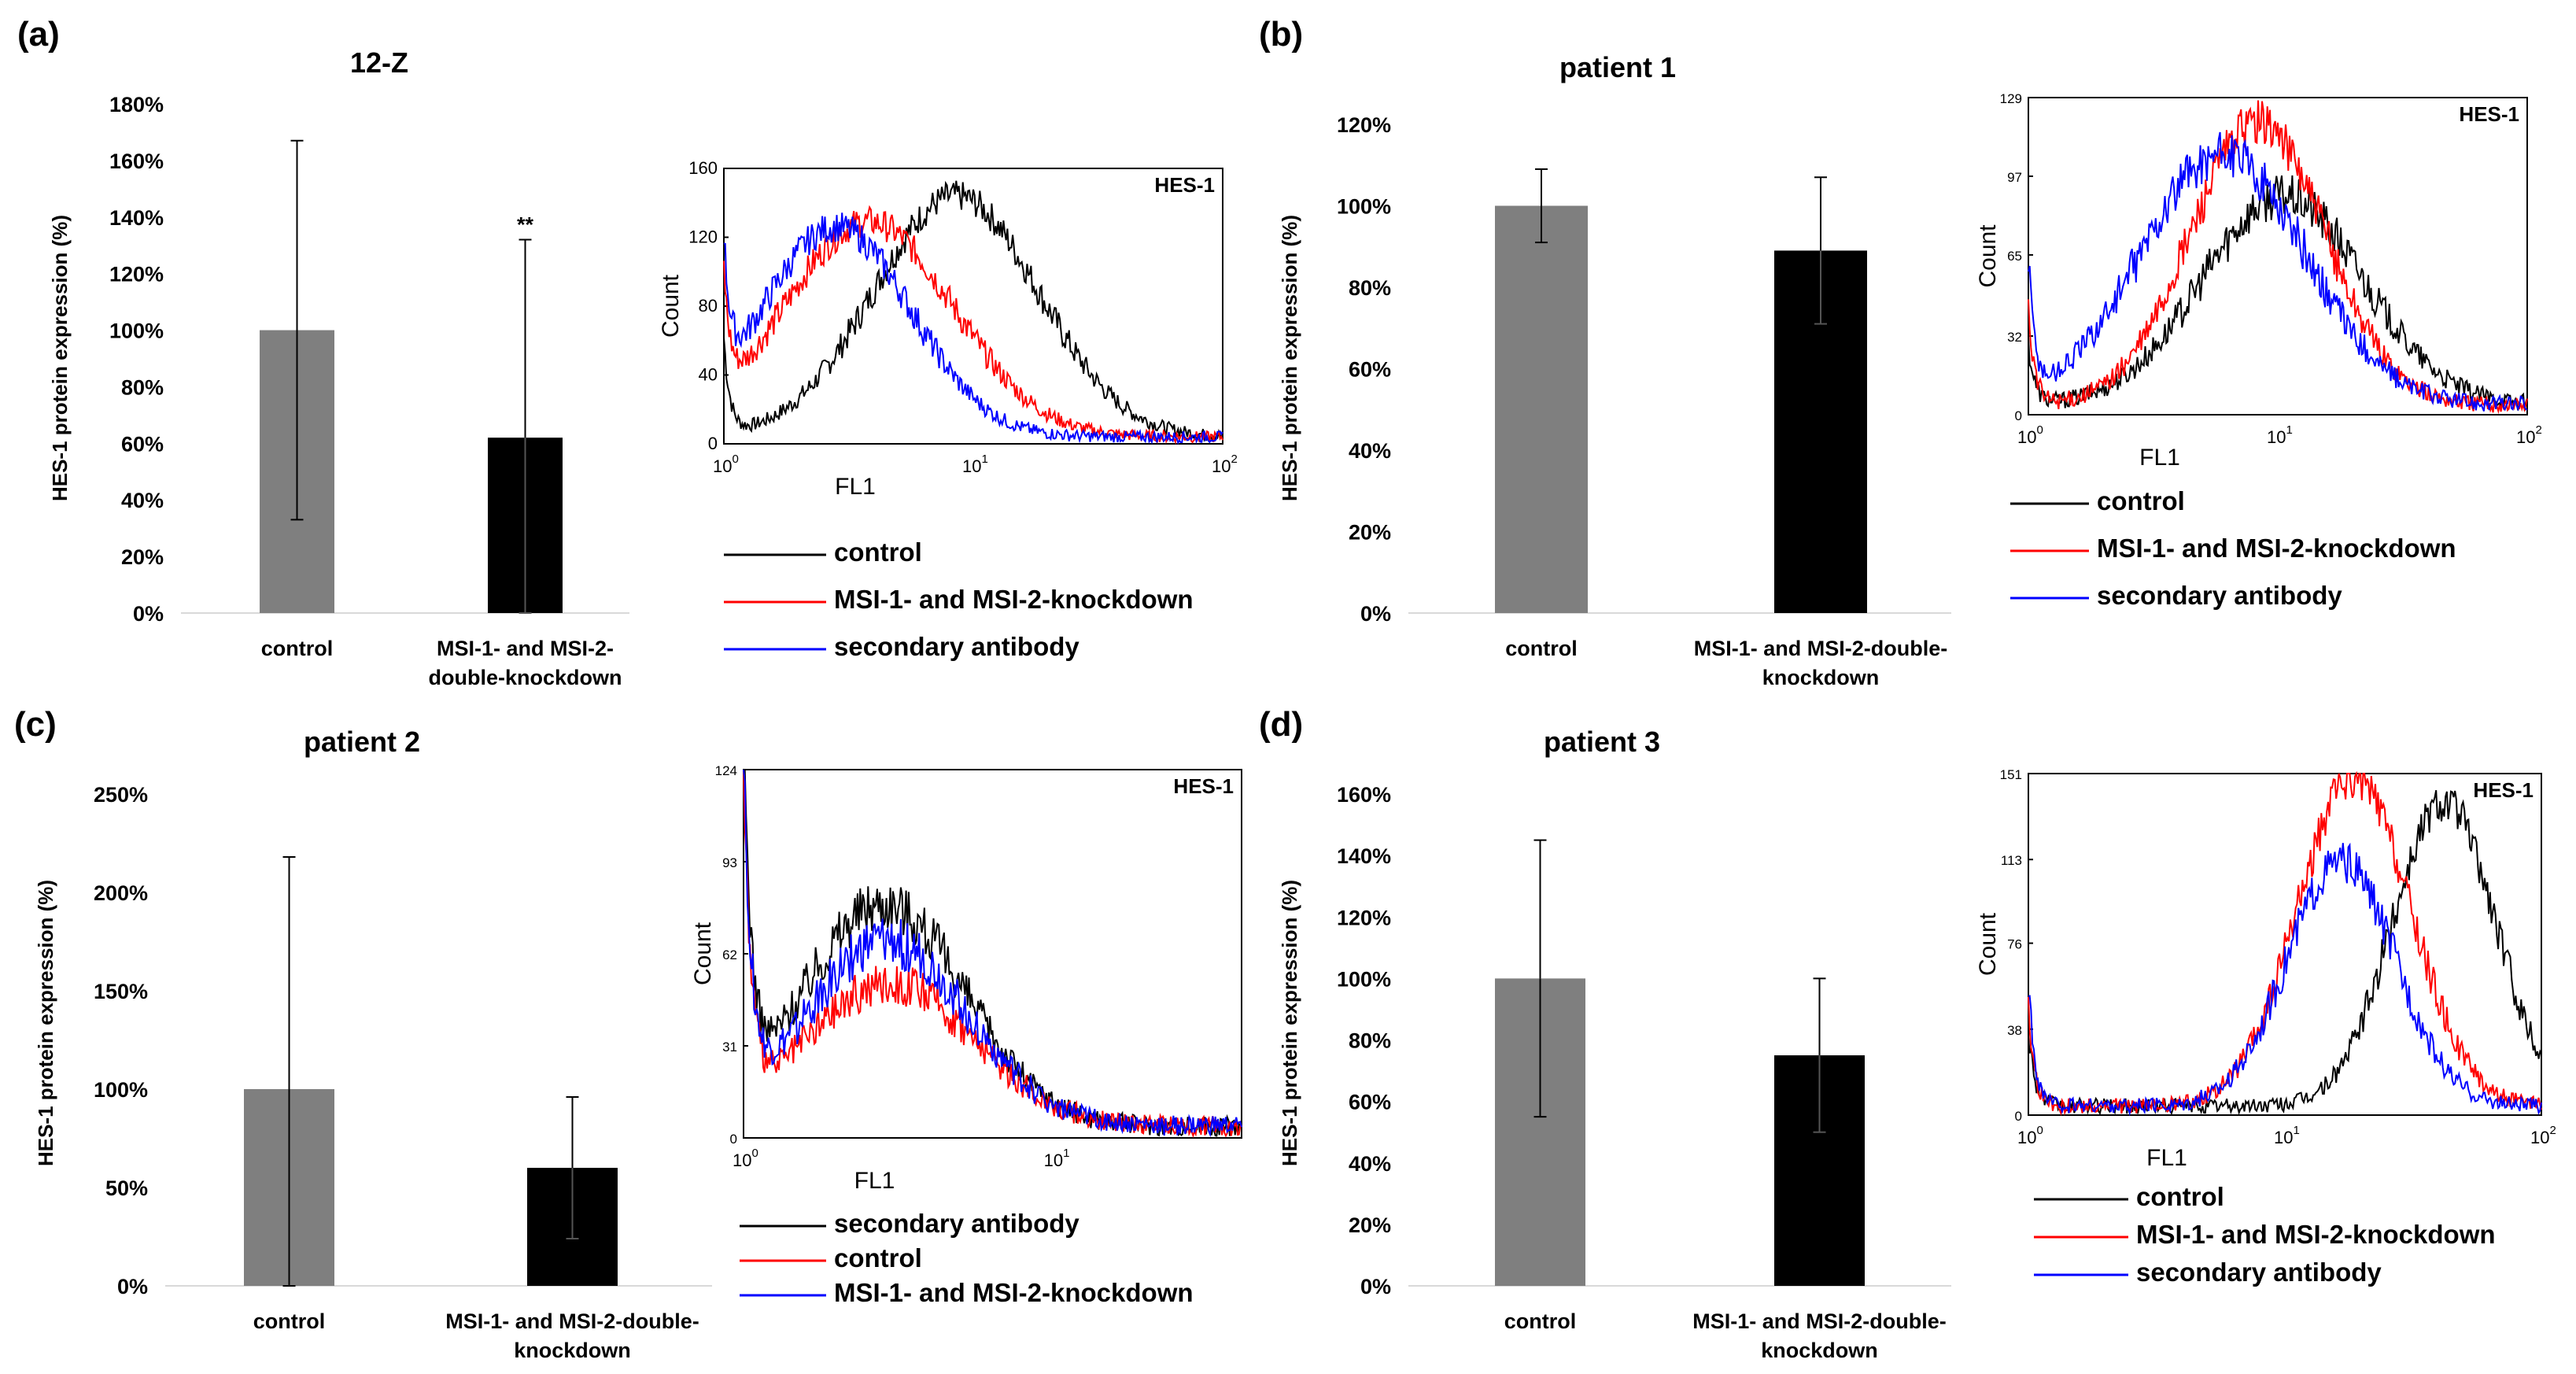 This screenshot has width=2576, height=1374. Describe the element at coordinates (1290, 358) in the screenshot. I see `bar-y-axis-label-b: HES-1 protein expression (%)` at that location.